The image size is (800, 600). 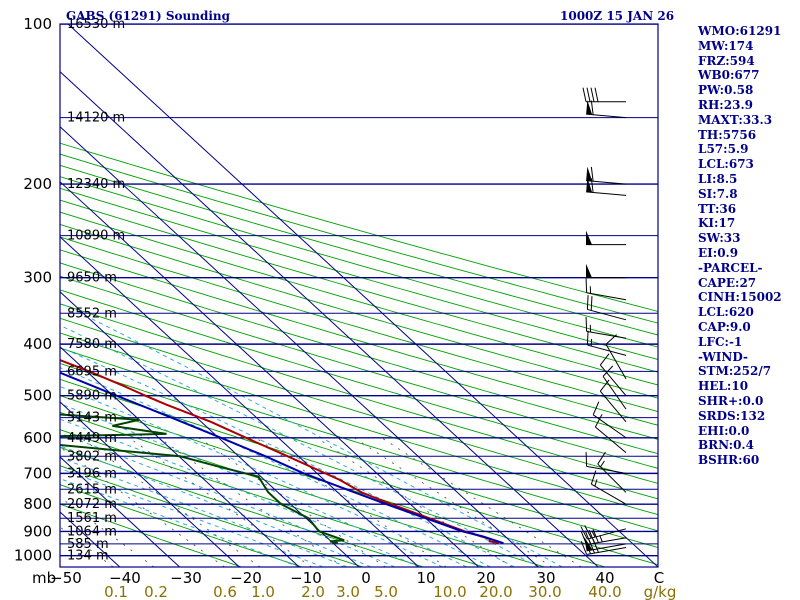 I want to click on sounding-time: 1000Z 15 JAN 26, so click(x=617, y=16).